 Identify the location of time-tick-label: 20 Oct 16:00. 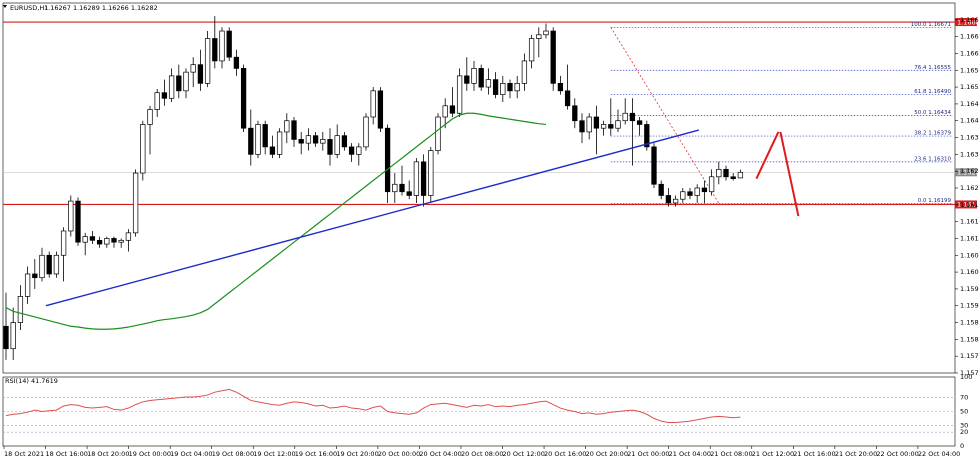
(565, 454).